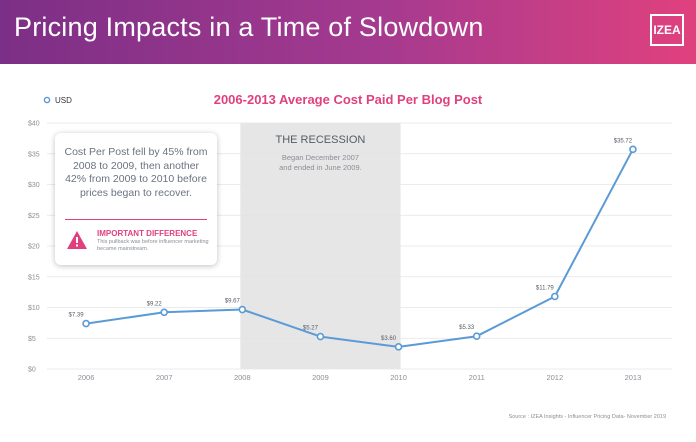 The image size is (696, 442). Describe the element at coordinates (34, 216) in the screenshot. I see `y-tick-label: $25` at that location.